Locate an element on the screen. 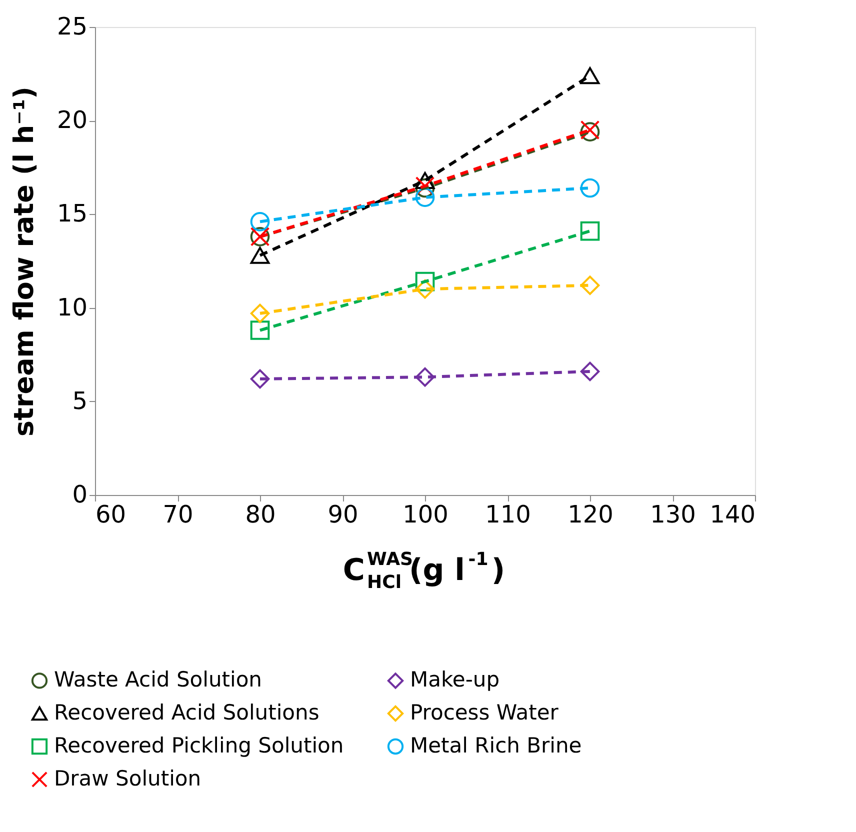  y-tick-label: 10 is located at coordinates (72, 307).